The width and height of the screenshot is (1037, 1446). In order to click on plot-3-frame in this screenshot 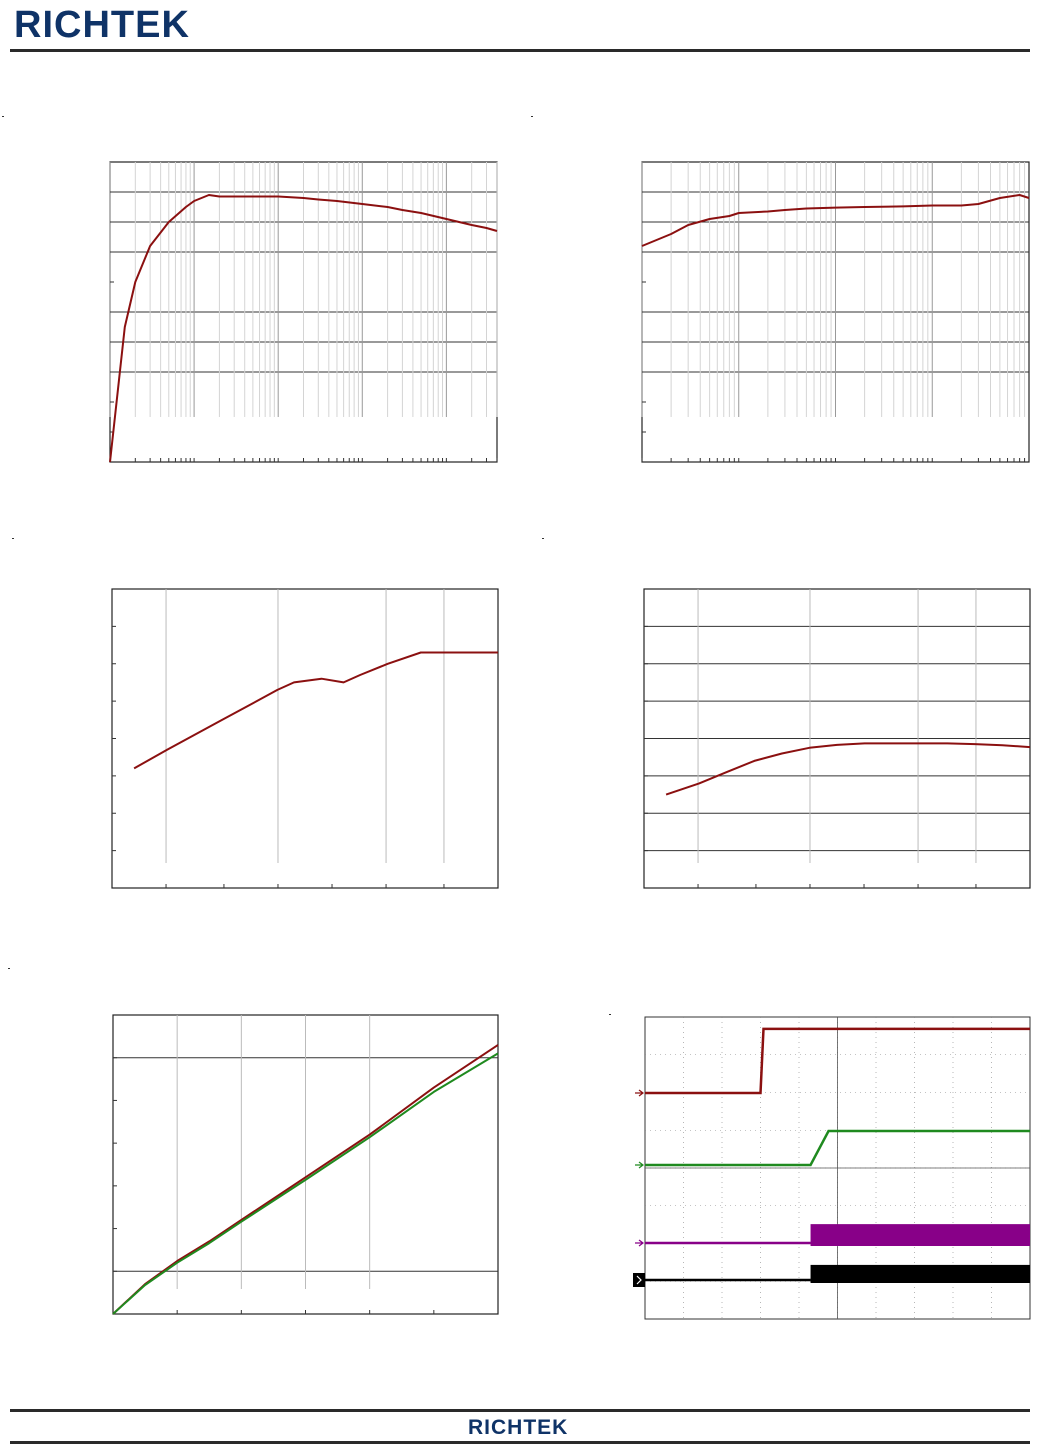, I will do `click(305, 738)`.